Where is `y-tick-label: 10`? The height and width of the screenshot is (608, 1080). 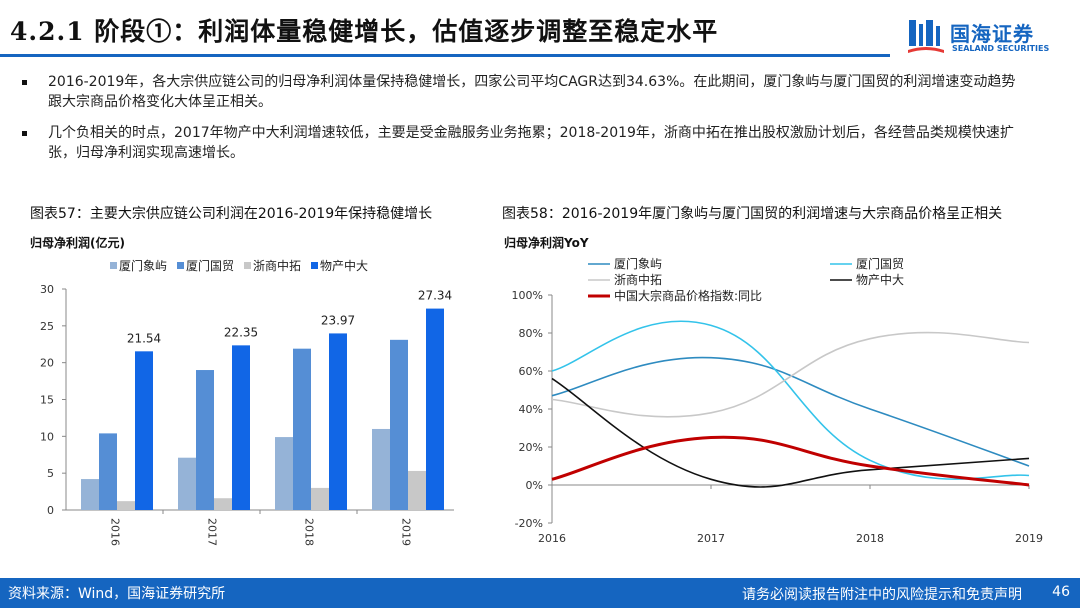
y-tick-label: 10 is located at coordinates (47, 436).